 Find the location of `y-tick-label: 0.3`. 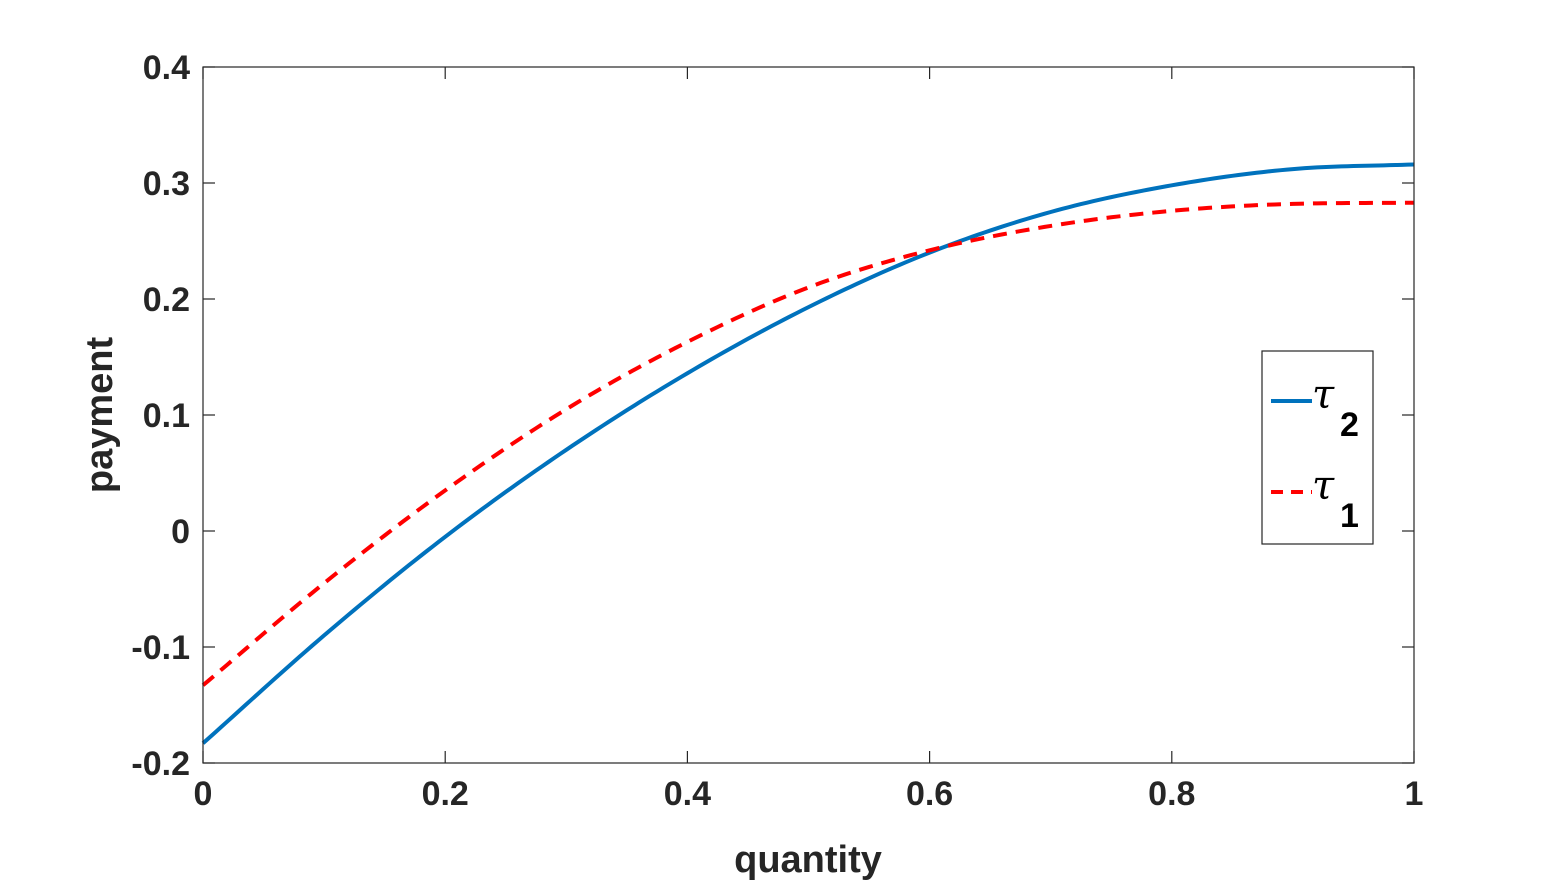

y-tick-label: 0.3 is located at coordinates (166, 184).